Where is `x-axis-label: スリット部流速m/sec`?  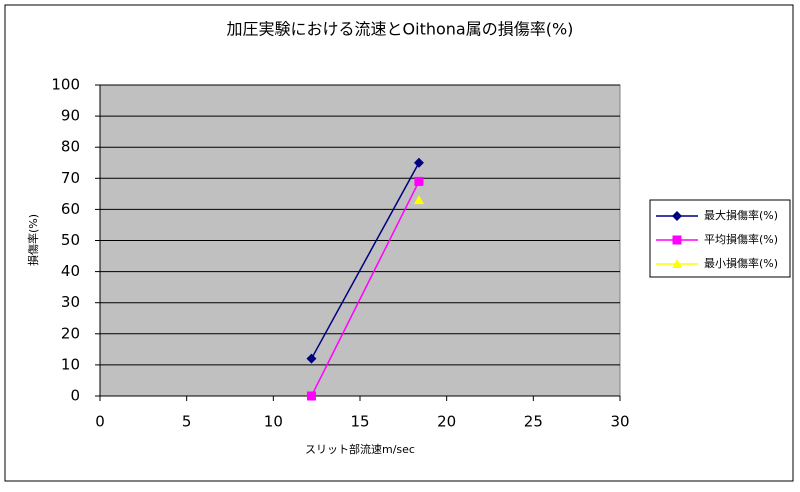
x-axis-label: スリット部流速m/sec is located at coordinates (360, 449).